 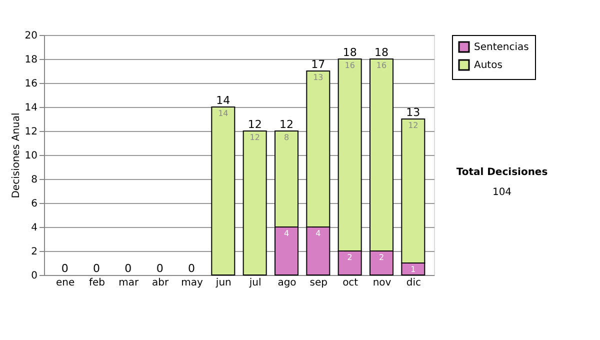 What do you see at coordinates (502, 172) in the screenshot?
I see `text: Total Decisiones` at bounding box center [502, 172].